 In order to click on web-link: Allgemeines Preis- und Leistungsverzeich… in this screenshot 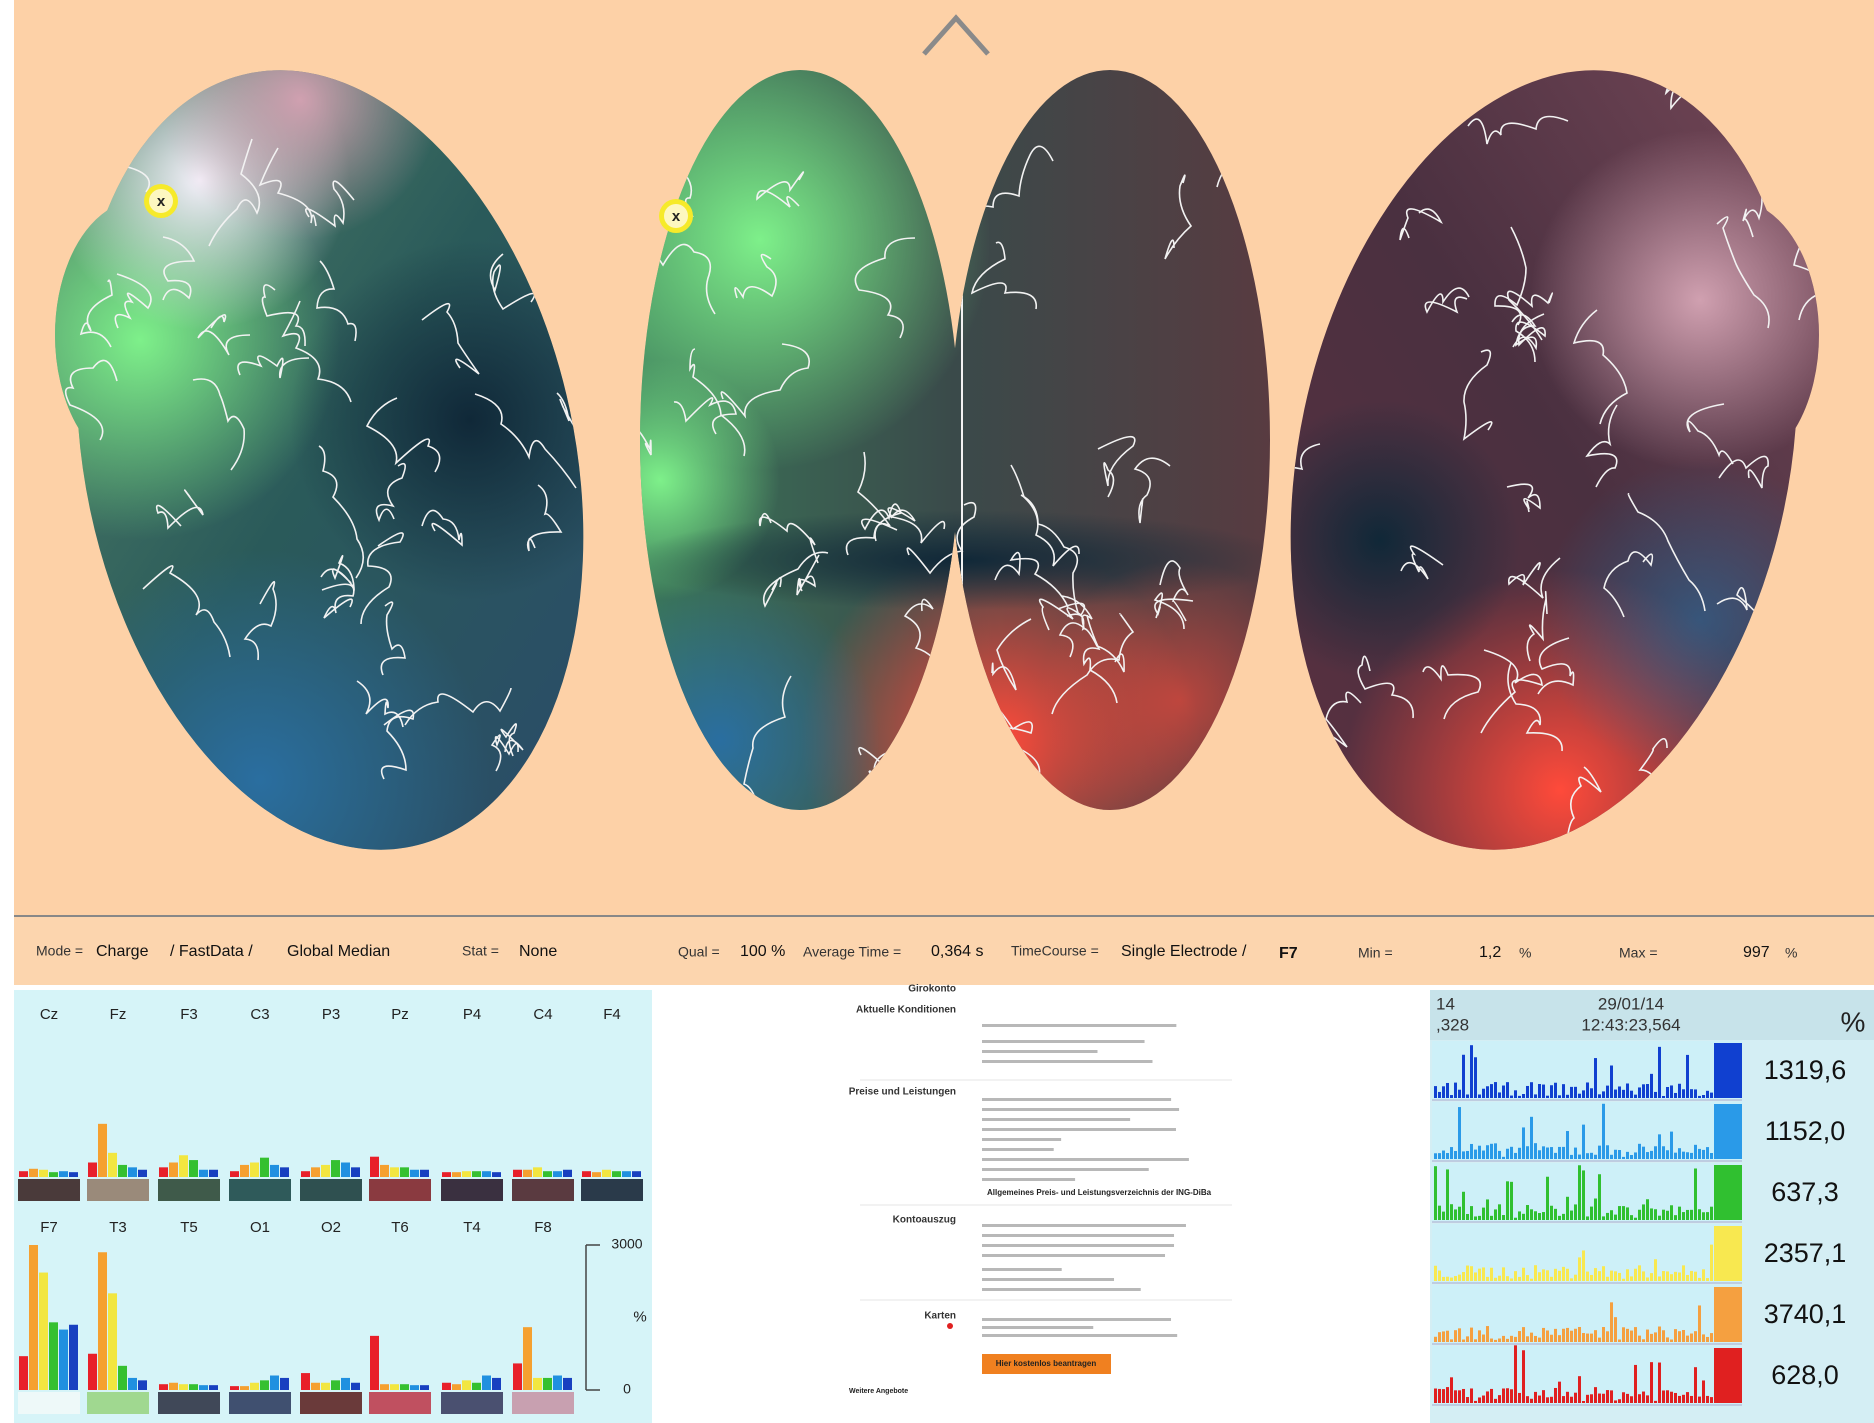, I will do `click(1099, 1192)`.